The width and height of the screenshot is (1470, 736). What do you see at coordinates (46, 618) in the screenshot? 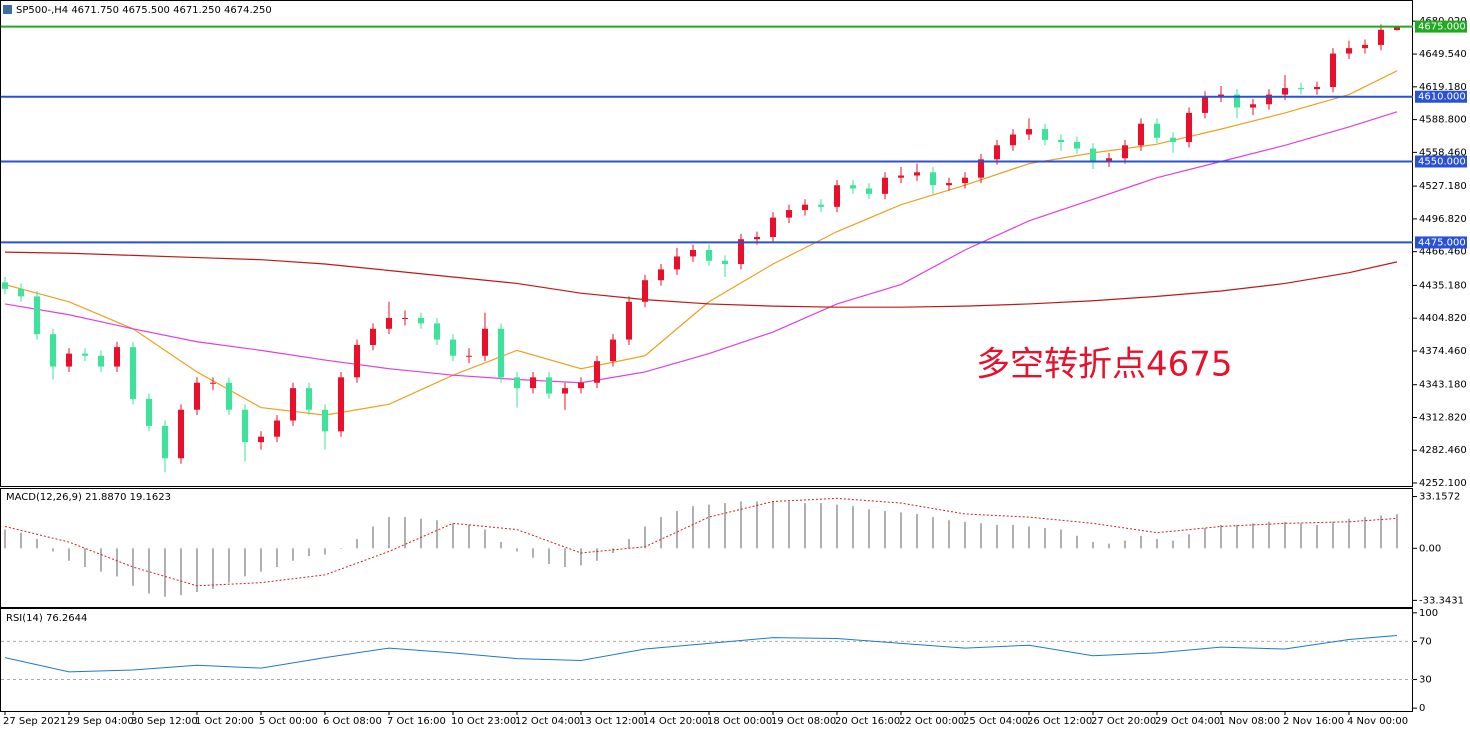
I see `rsi-title: RSI(14) 76.2644` at bounding box center [46, 618].